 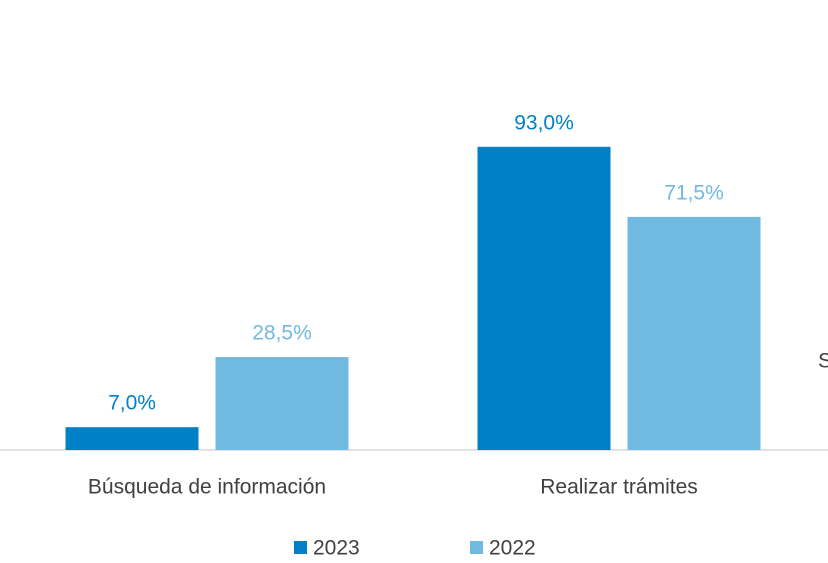 What do you see at coordinates (132, 403) in the screenshot?
I see `data-label: 7,0%` at bounding box center [132, 403].